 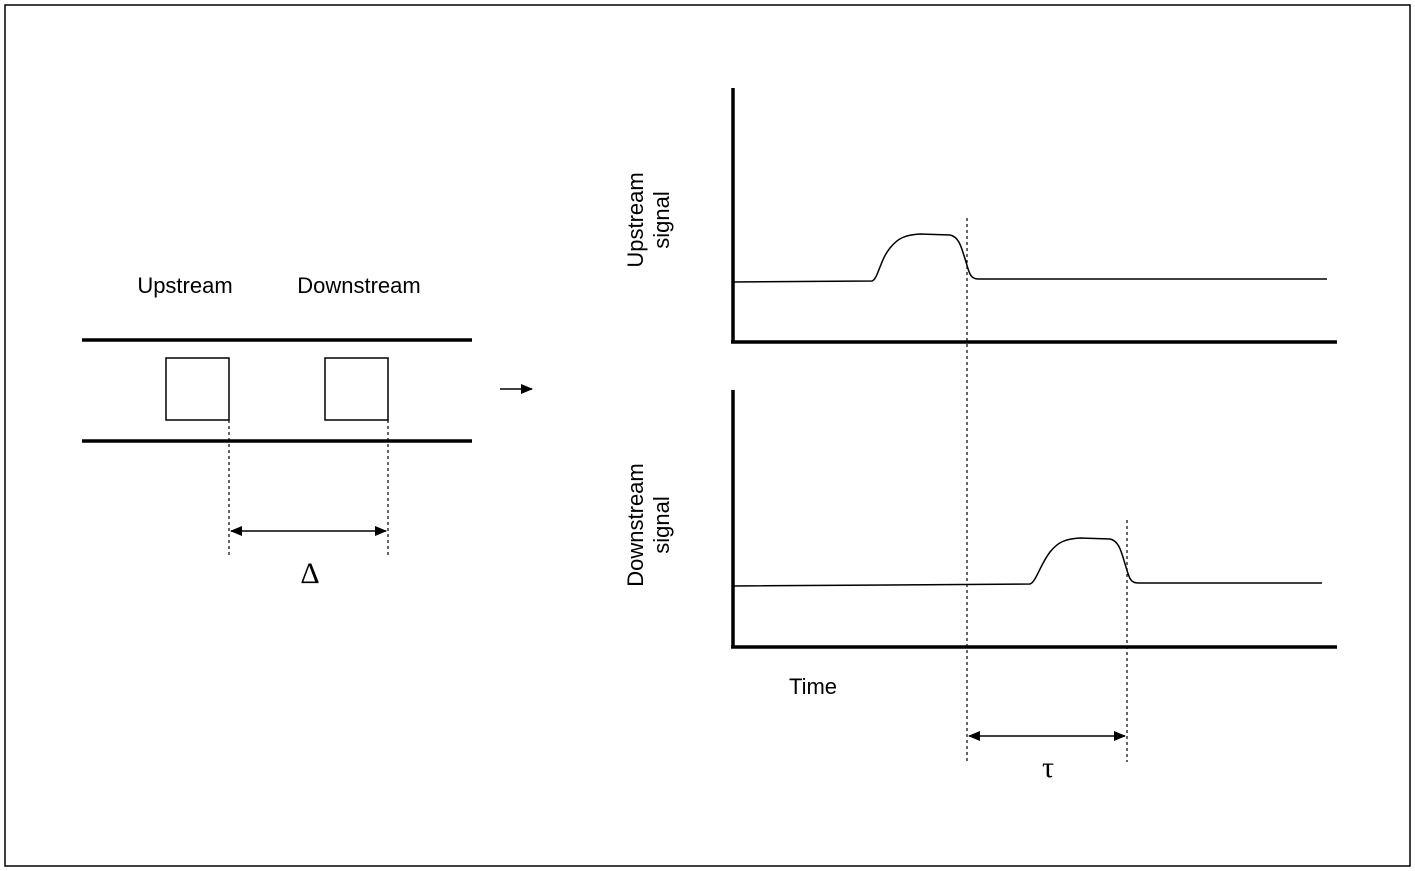 What do you see at coordinates (635, 219) in the screenshot?
I see `y-label: Upstream` at bounding box center [635, 219].